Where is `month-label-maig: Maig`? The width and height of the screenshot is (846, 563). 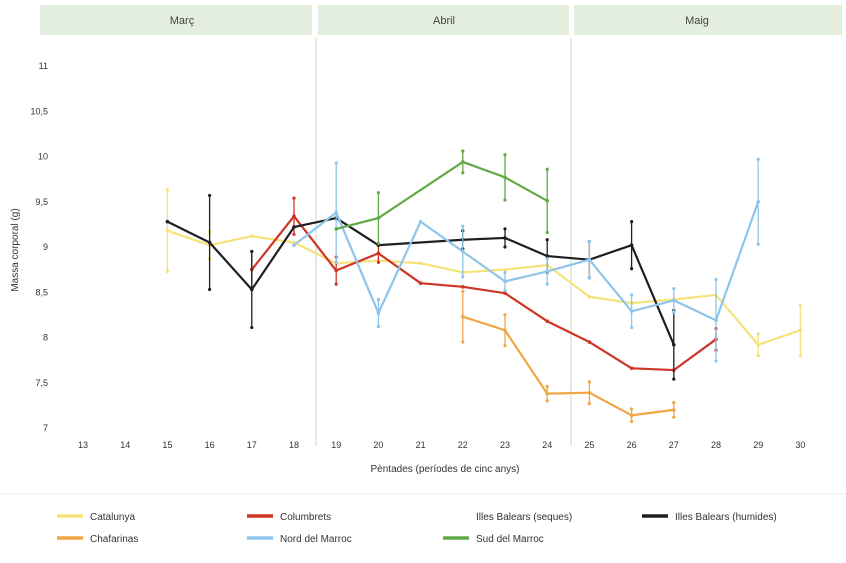
month-label-maig: Maig is located at coordinates (697, 21).